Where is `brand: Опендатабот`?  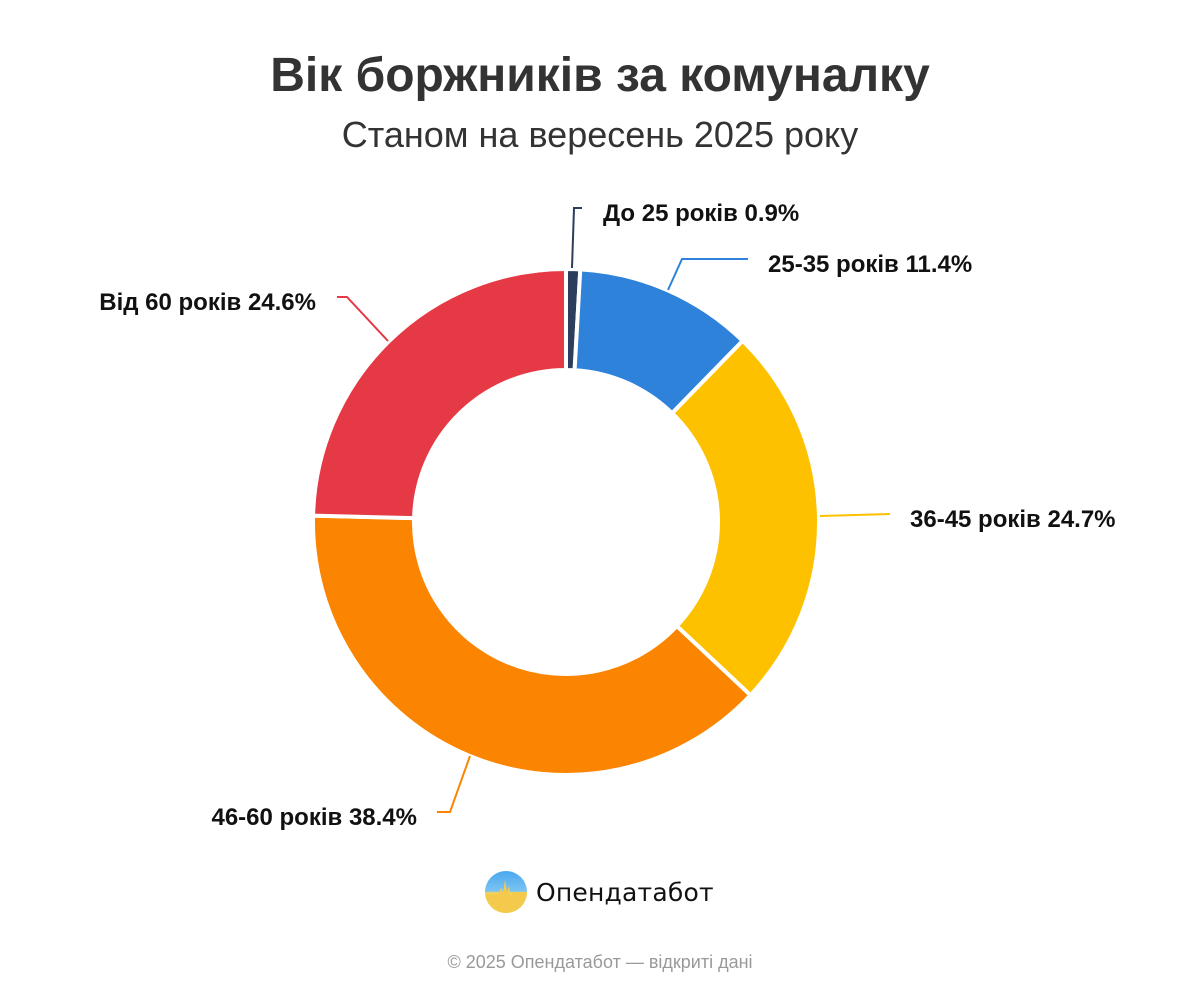 brand: Опендатабот is located at coordinates (599, 892).